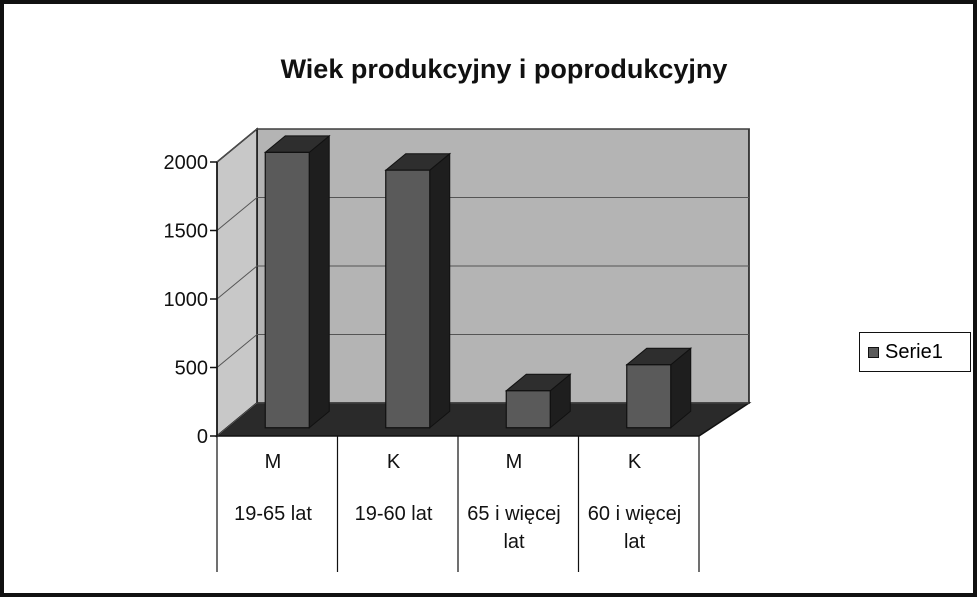 This screenshot has width=977, height=597. Describe the element at coordinates (186, 163) in the screenshot. I see `y-tick-label: 2000` at that location.